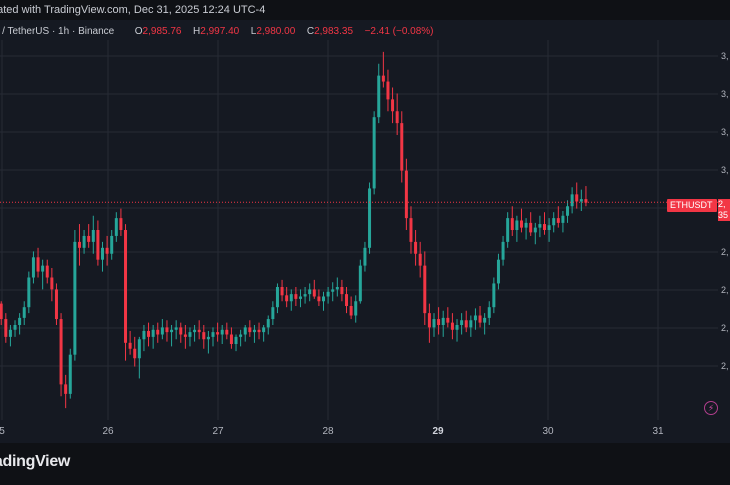 Image resolution: width=730 pixels, height=485 pixels. Describe the element at coordinates (328, 431) in the screenshot. I see `x-tick-label: 28` at that location.